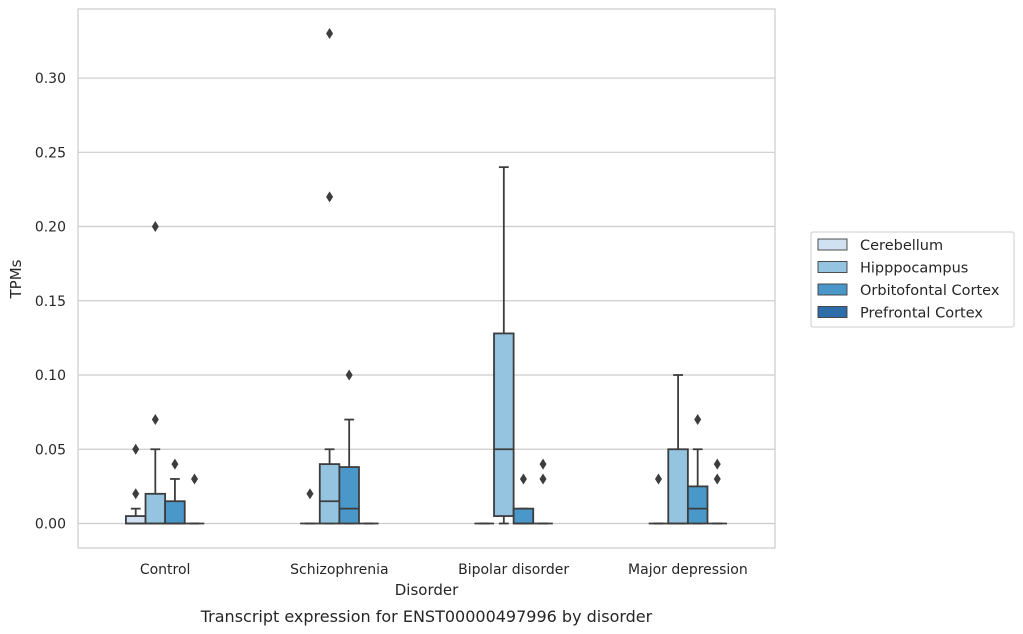 The width and height of the screenshot is (1023, 634). I want to click on y-axis-label: TPMs, so click(16, 279).